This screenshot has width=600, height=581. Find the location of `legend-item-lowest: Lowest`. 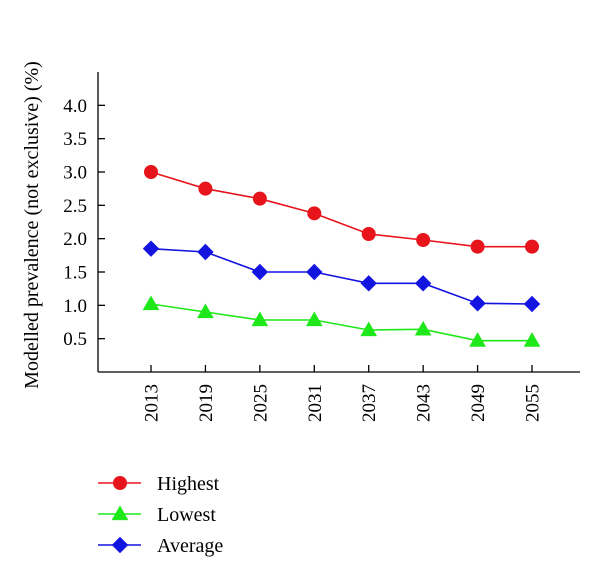

legend-item-lowest: Lowest is located at coordinates (157, 515).